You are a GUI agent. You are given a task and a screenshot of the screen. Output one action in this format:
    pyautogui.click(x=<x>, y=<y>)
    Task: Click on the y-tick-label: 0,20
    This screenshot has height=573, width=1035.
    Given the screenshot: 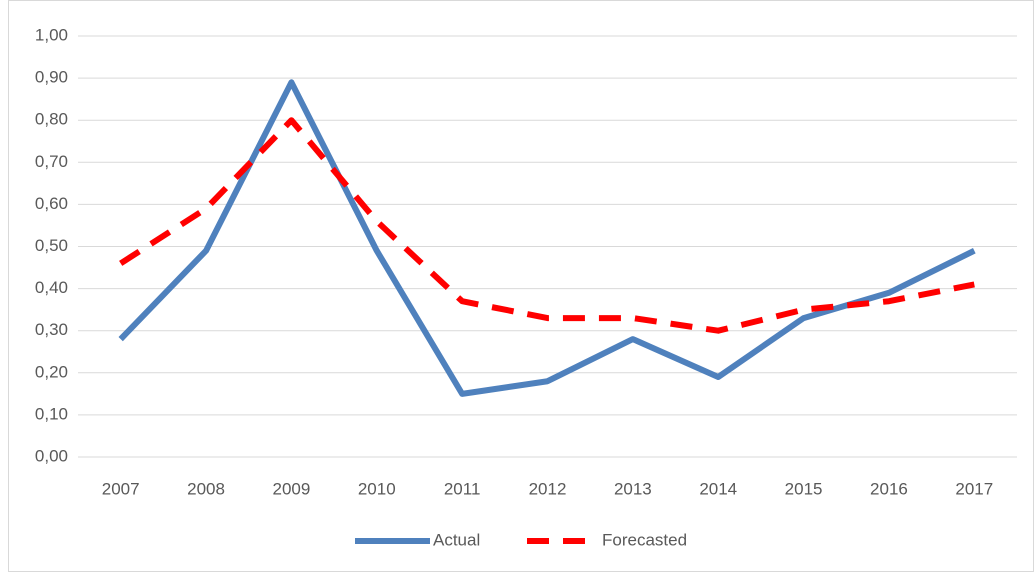 What is the action you would take?
    pyautogui.click(x=51, y=371)
    